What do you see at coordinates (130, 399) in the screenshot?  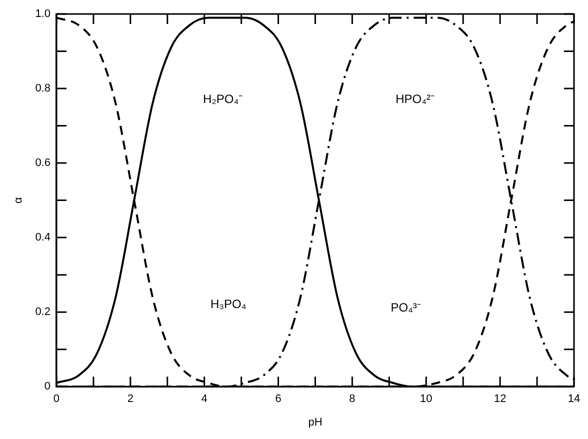 I see `x-tick-label: 2` at bounding box center [130, 399].